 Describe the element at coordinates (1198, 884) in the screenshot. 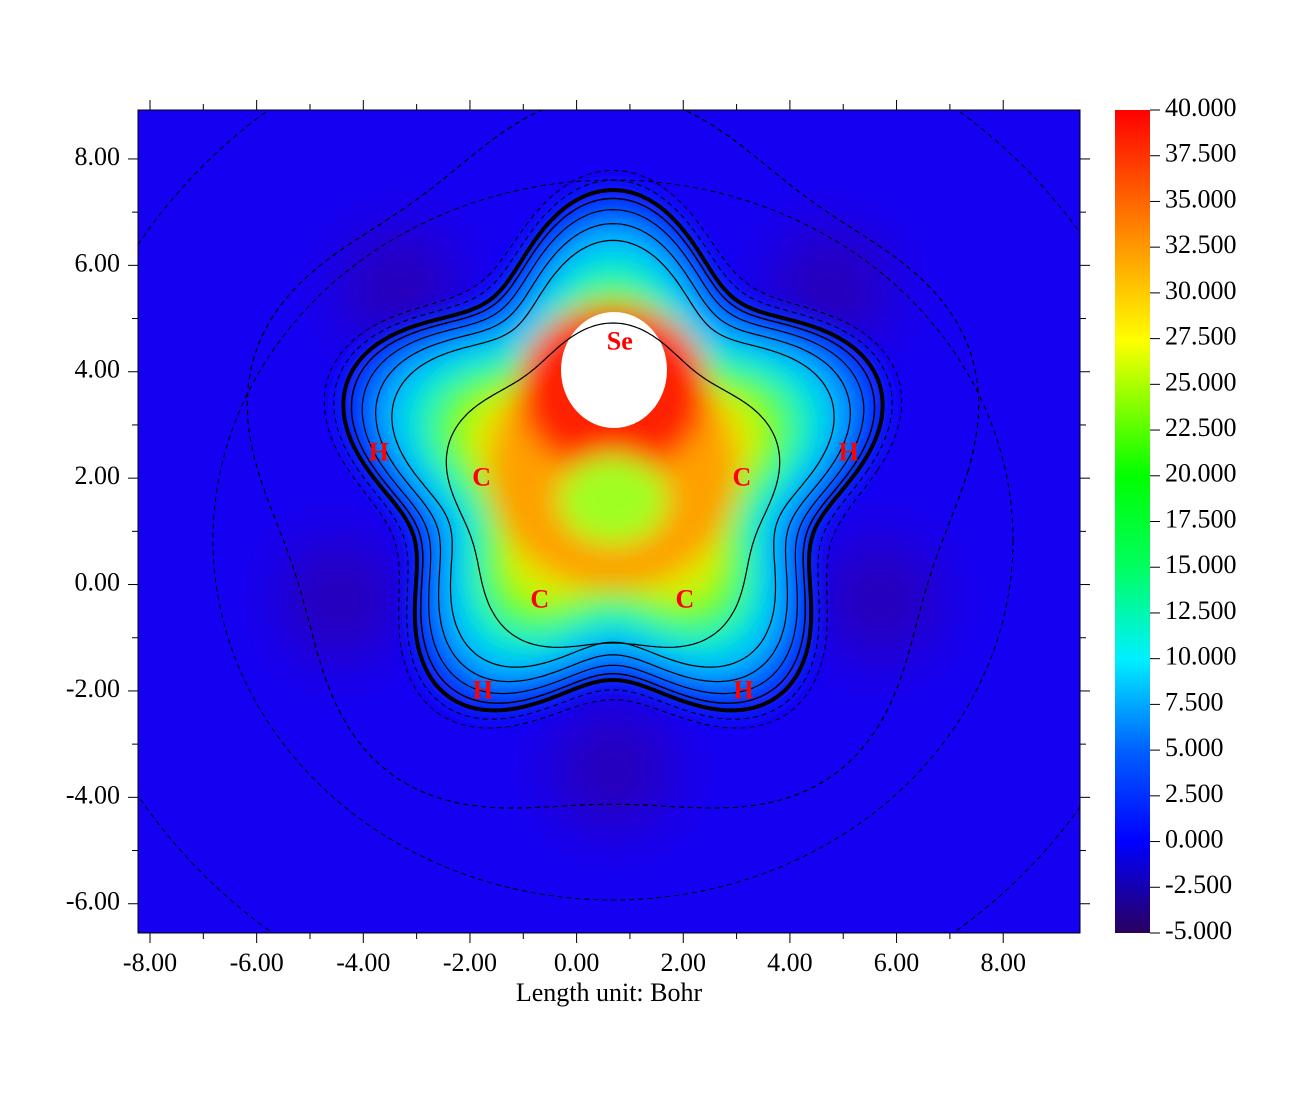

I see `colorbar-tick-label: -2.500` at that location.